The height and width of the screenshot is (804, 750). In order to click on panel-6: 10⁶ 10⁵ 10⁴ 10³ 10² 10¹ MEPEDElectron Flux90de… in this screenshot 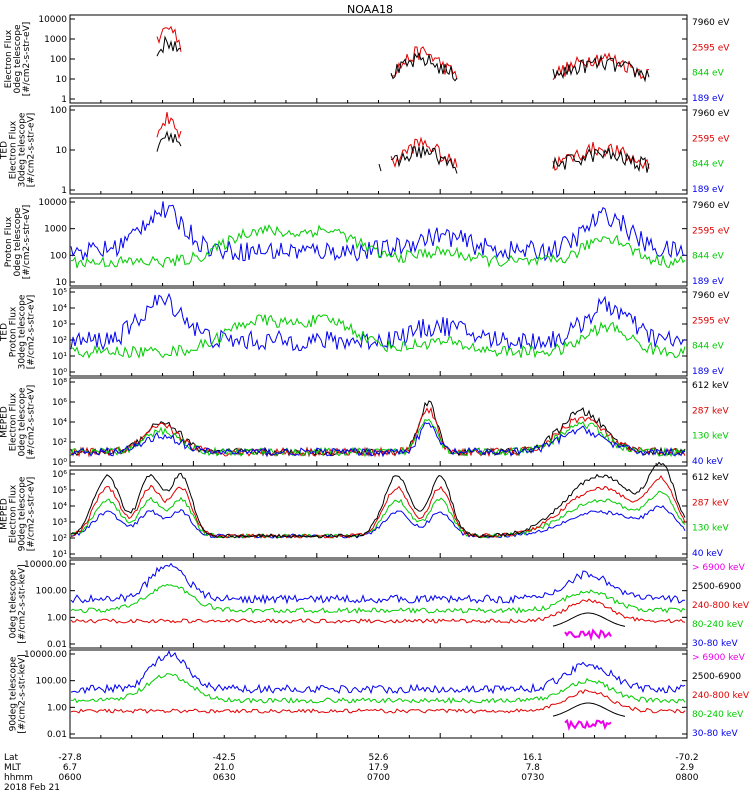, I will do `click(364, 510)`.